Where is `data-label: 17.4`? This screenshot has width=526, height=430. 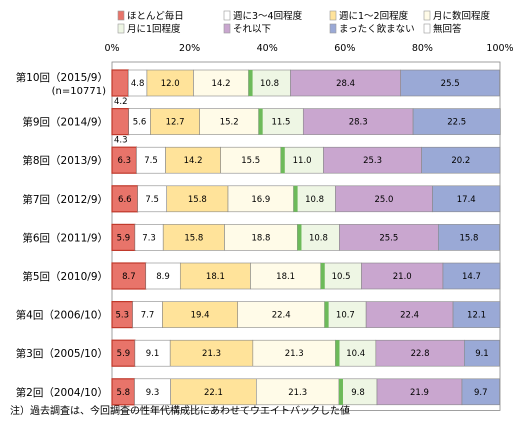
data-label: 17.4 is located at coordinates (466, 200).